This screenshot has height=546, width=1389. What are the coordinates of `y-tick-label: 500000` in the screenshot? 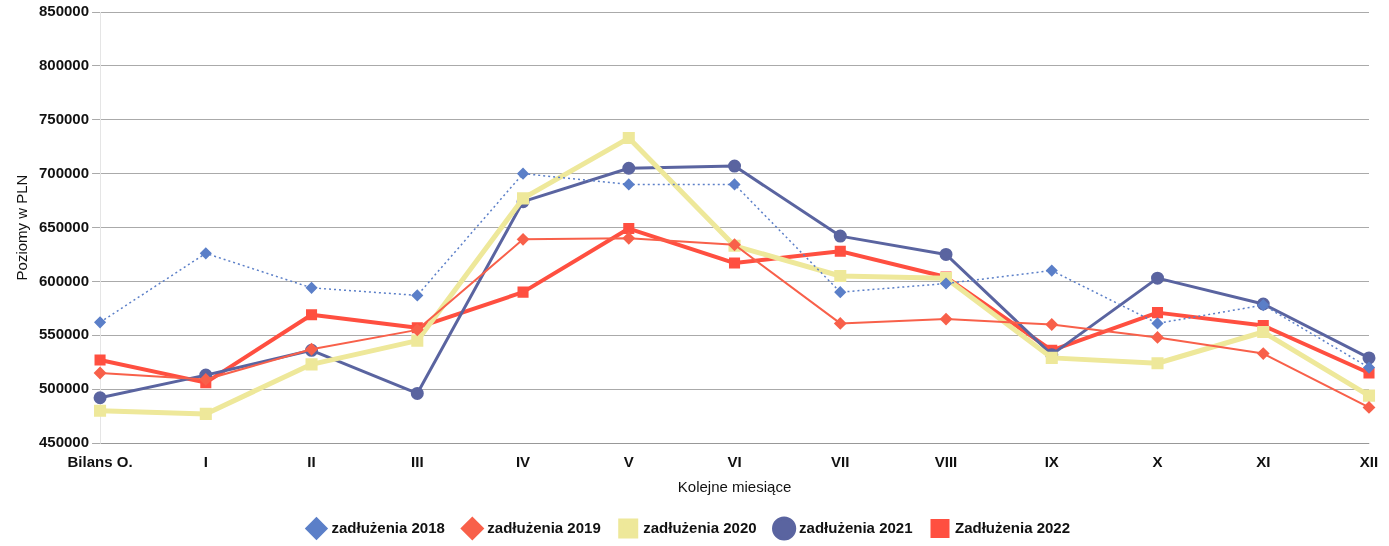 It's located at (64, 388).